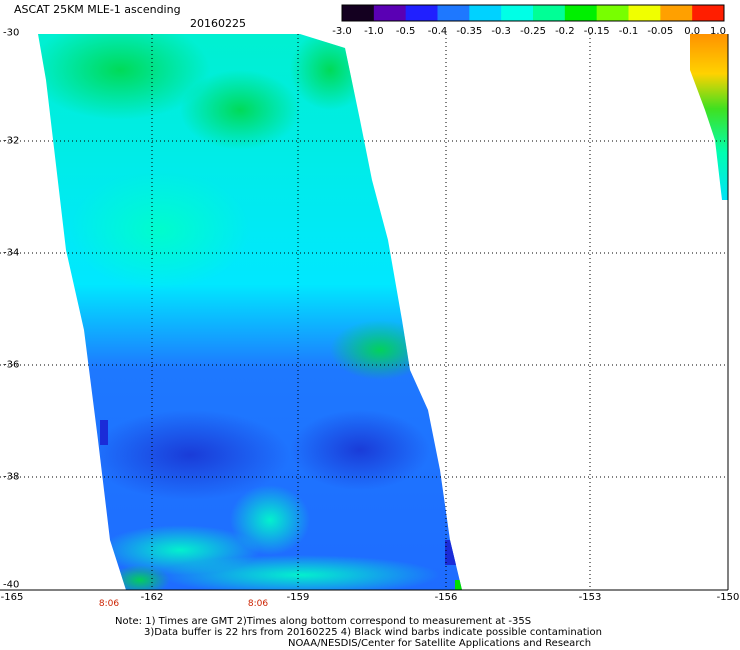  Describe the element at coordinates (374, 31) in the screenshot. I see `colorbar-tick-label: -1.0` at that location.